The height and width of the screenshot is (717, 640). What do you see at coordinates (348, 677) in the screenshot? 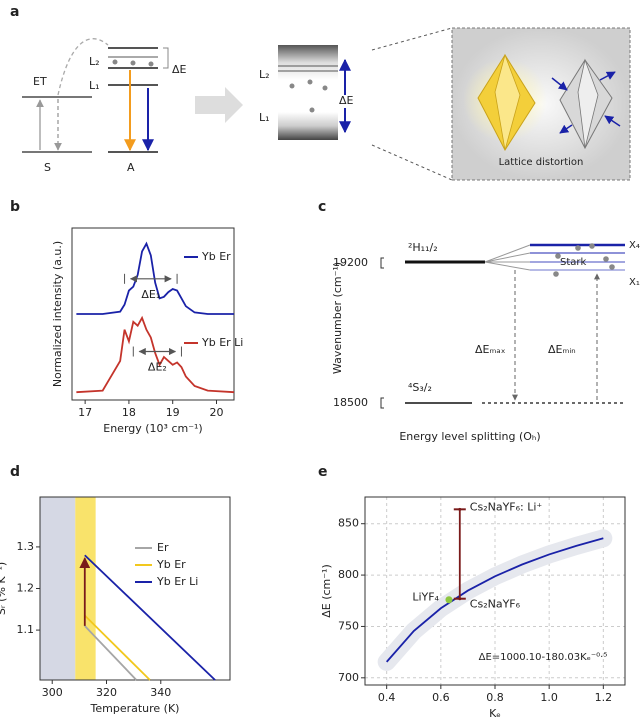
I see `y-tick-label: 700` at bounding box center [348, 677].